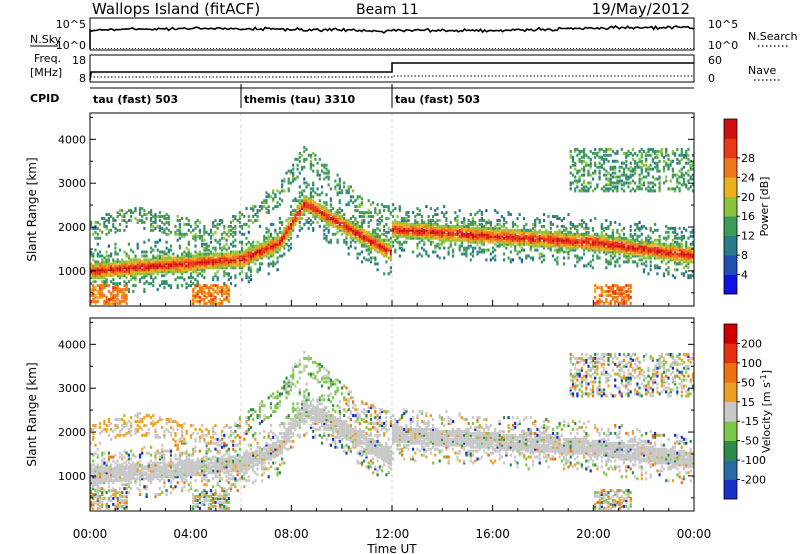  Describe the element at coordinates (593, 534) in the screenshot. I see `x-tick-label: 20:00` at that location.